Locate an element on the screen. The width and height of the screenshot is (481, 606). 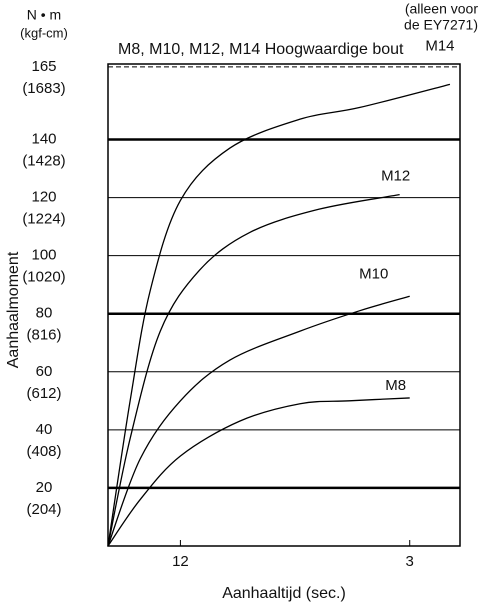
y-tick-secondary-label: (816) is located at coordinates (43, 335).